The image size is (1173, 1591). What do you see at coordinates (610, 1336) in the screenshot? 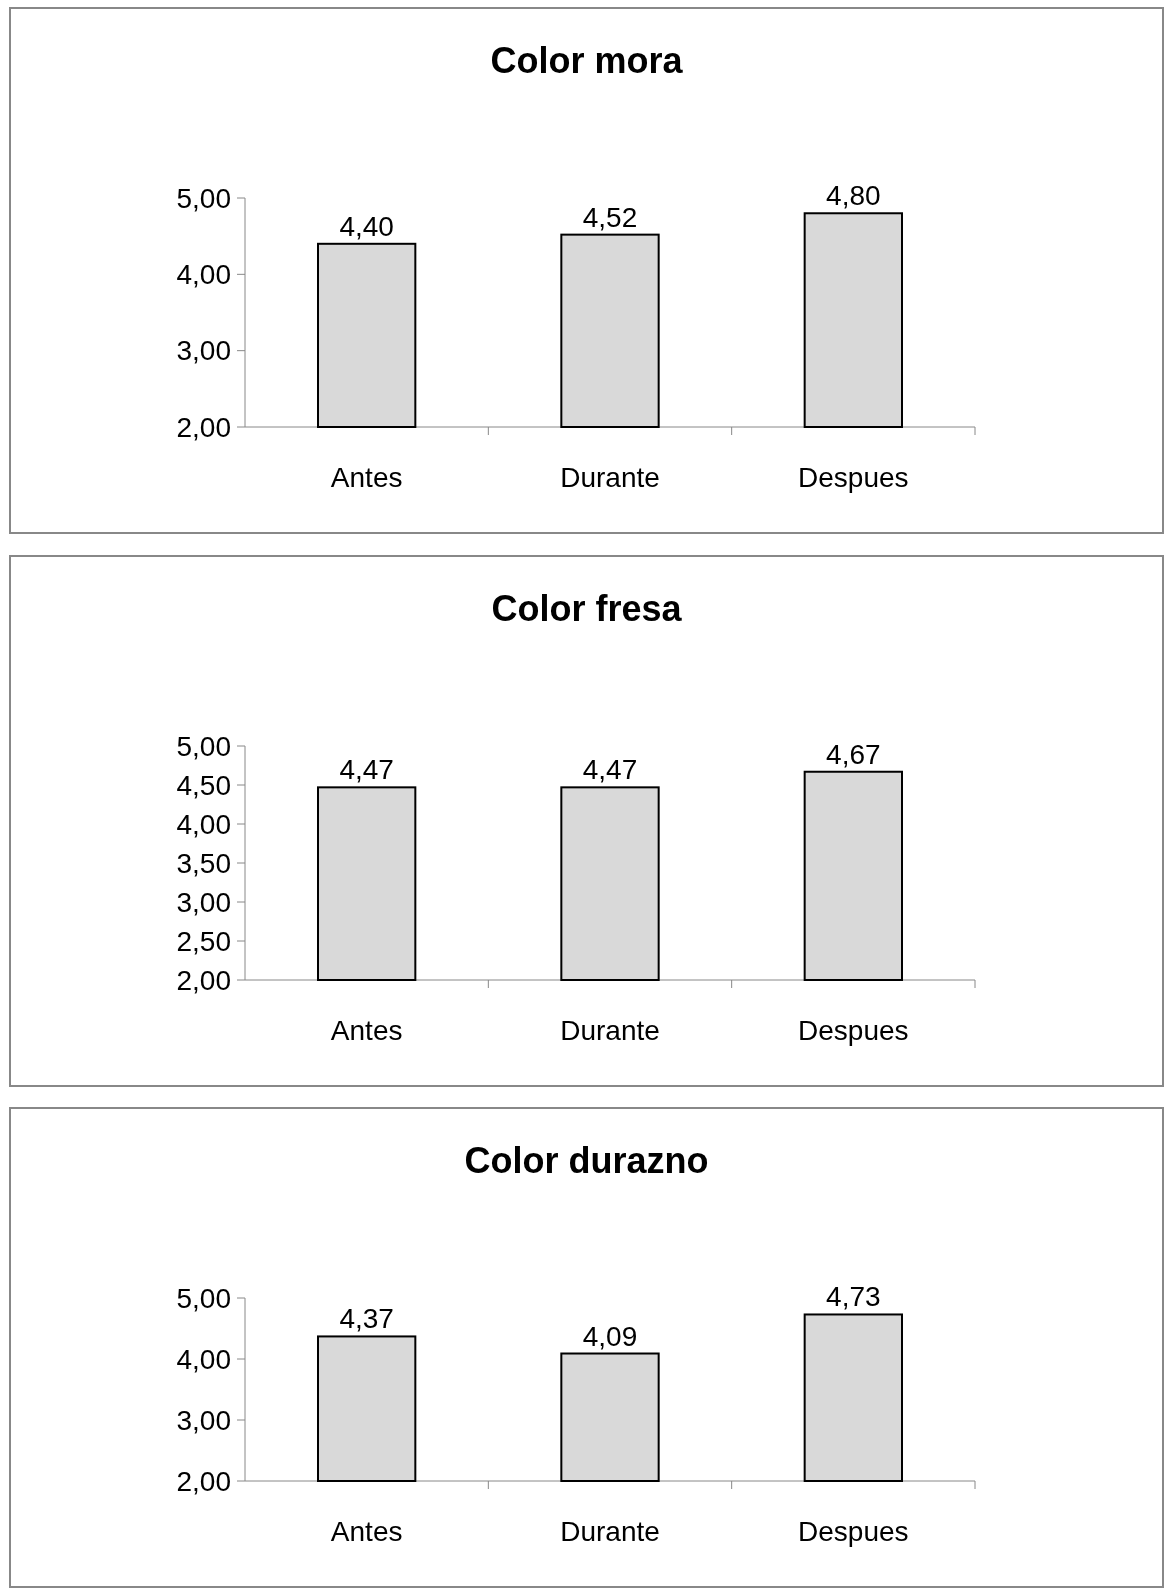
I see `data-label: 4,09` at bounding box center [610, 1336].